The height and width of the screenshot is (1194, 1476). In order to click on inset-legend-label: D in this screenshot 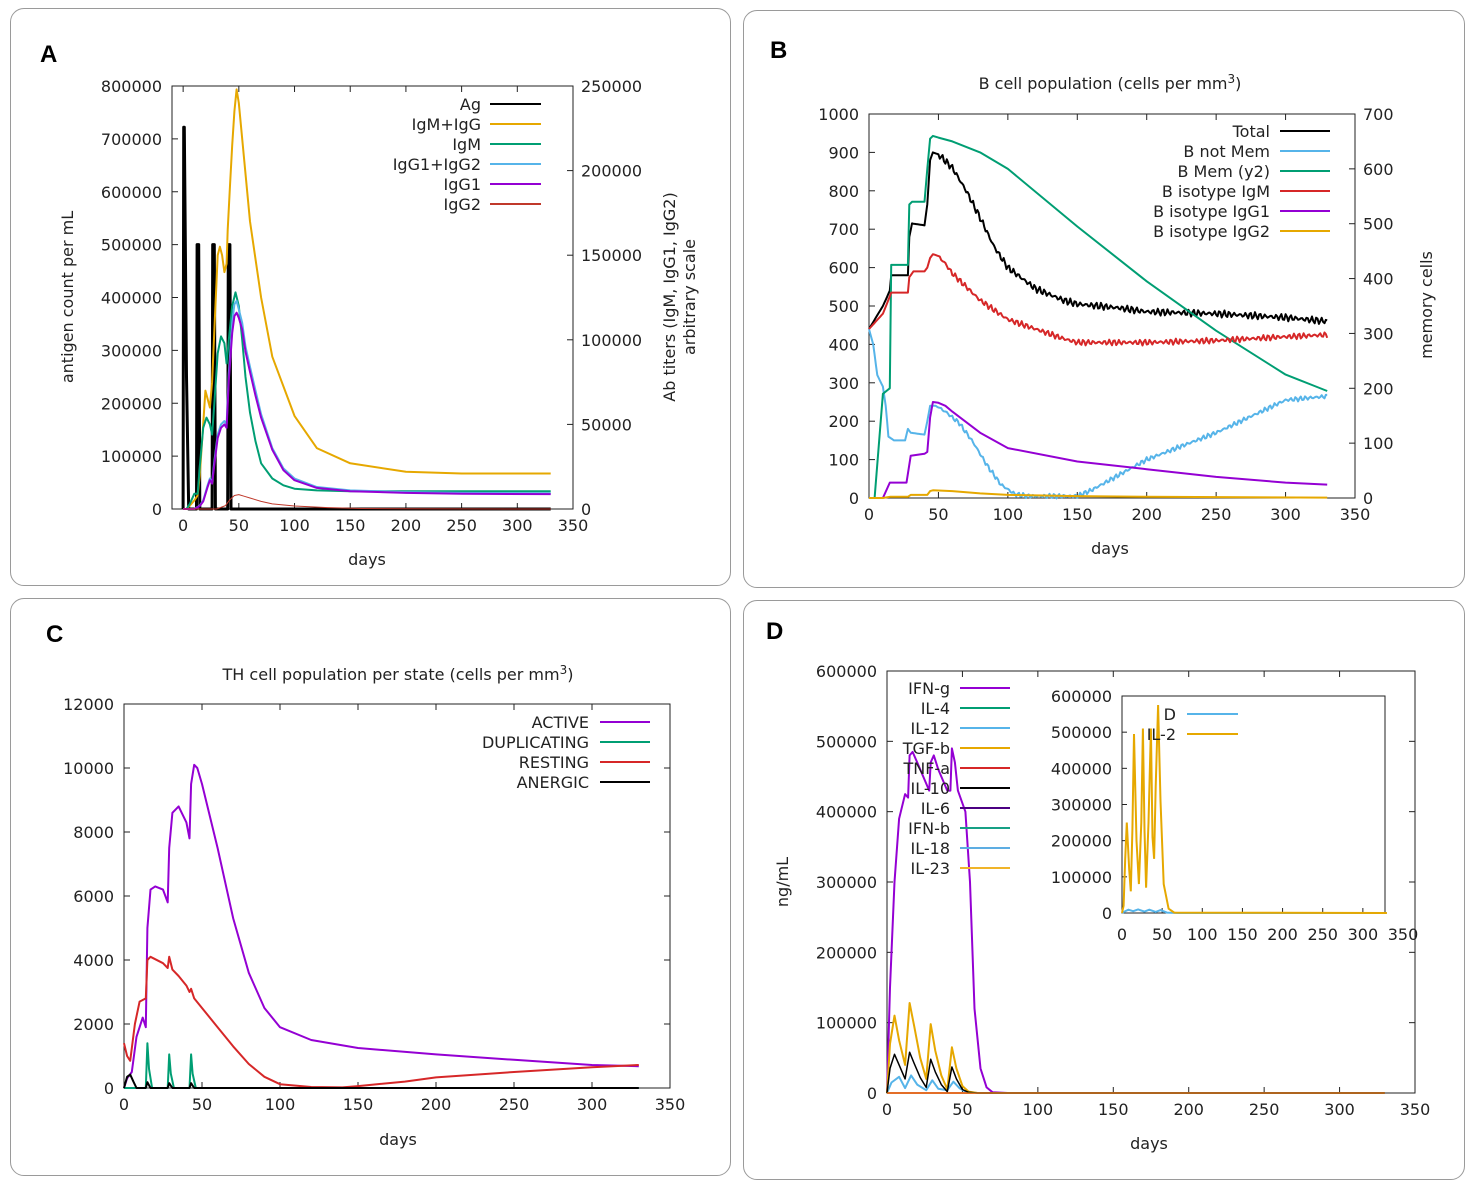, I will do `click(1170, 714)`.